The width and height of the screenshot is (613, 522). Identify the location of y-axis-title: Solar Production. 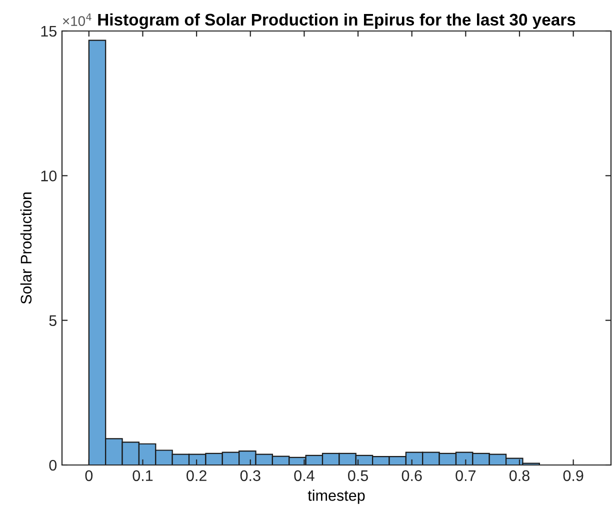
(26, 248).